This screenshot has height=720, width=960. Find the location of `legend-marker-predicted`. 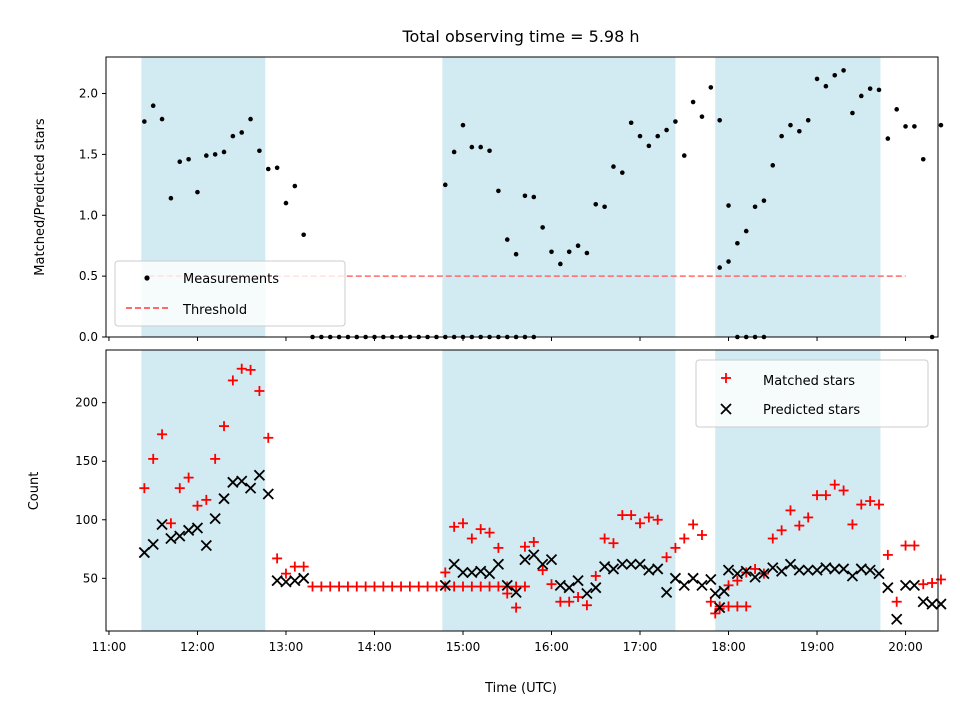

legend-marker-predicted is located at coordinates (726, 409).